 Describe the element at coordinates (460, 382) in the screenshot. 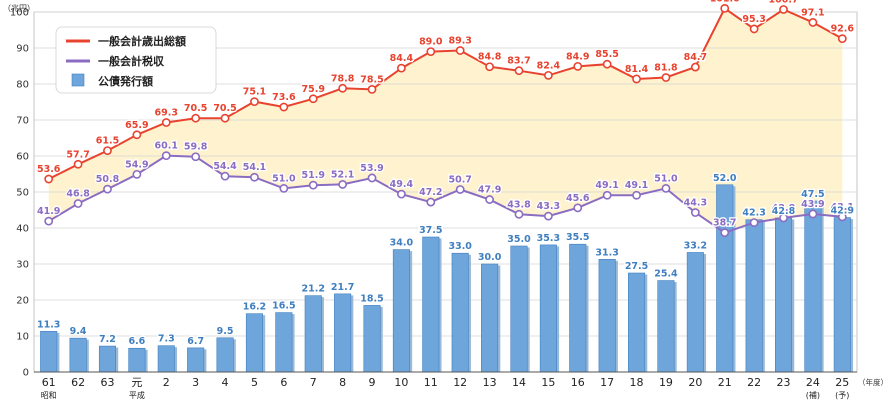

I see `x-tick-label: 12` at that location.